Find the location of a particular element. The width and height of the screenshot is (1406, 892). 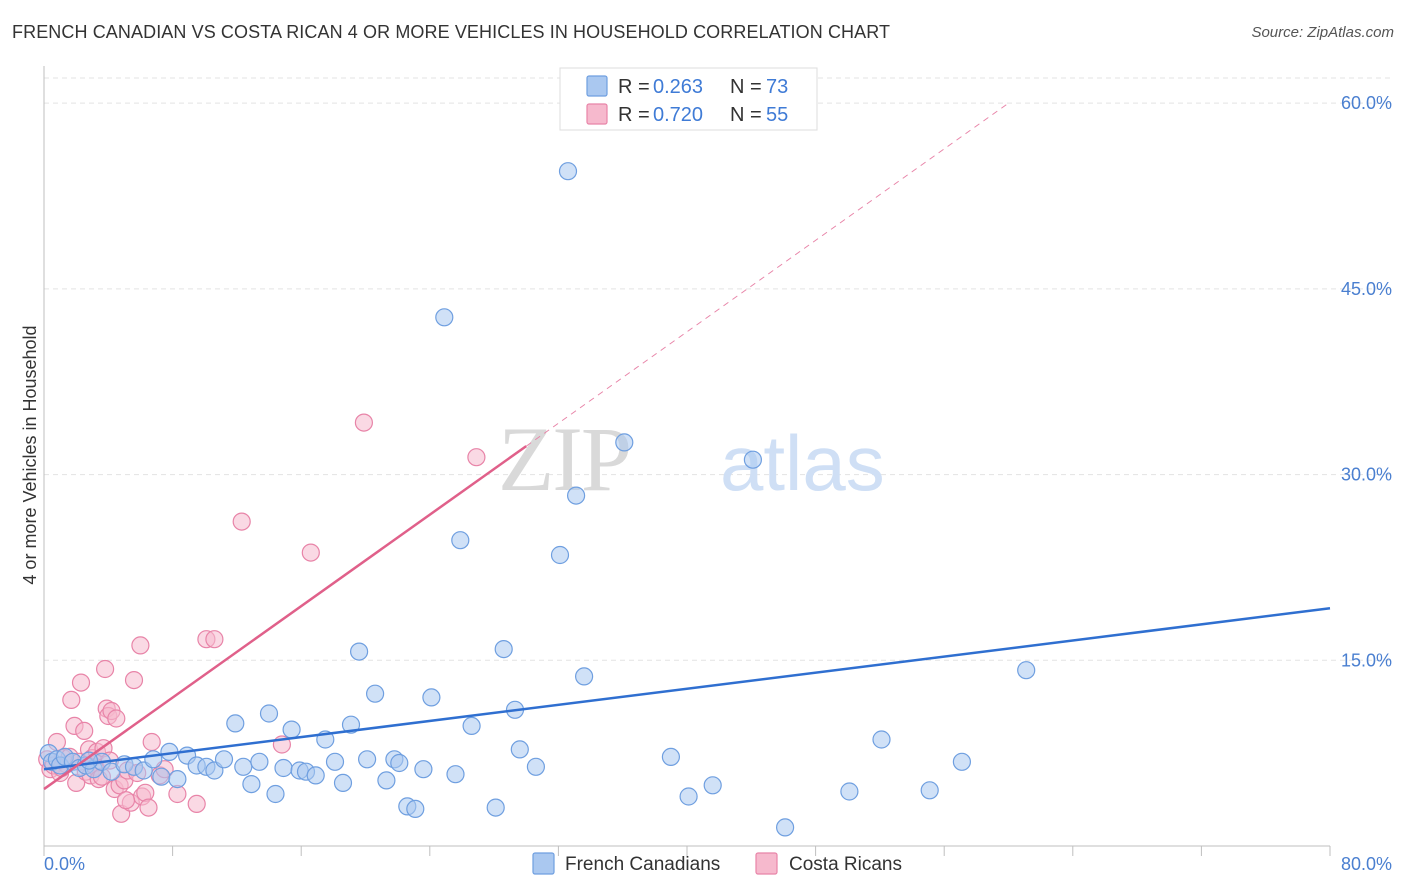

legend-swatch-costa-ricans is located at coordinates (597, 114).